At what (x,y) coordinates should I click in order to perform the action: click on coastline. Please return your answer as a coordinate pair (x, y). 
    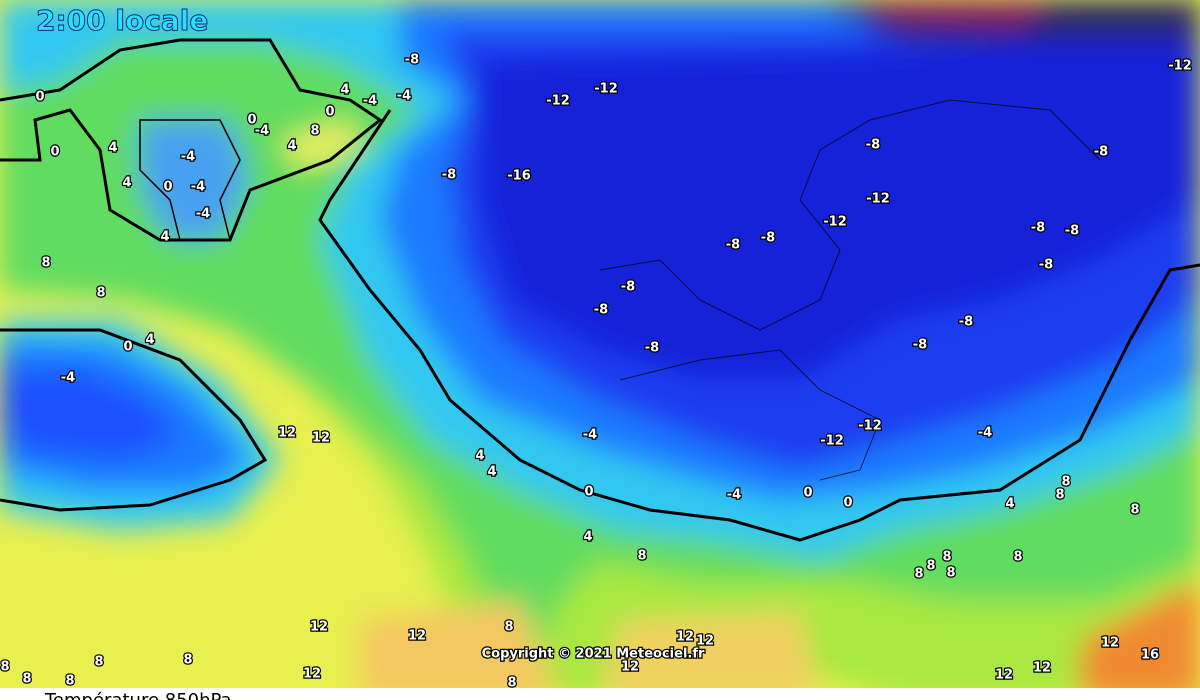
    Looking at the image, I should click on (190, 180).